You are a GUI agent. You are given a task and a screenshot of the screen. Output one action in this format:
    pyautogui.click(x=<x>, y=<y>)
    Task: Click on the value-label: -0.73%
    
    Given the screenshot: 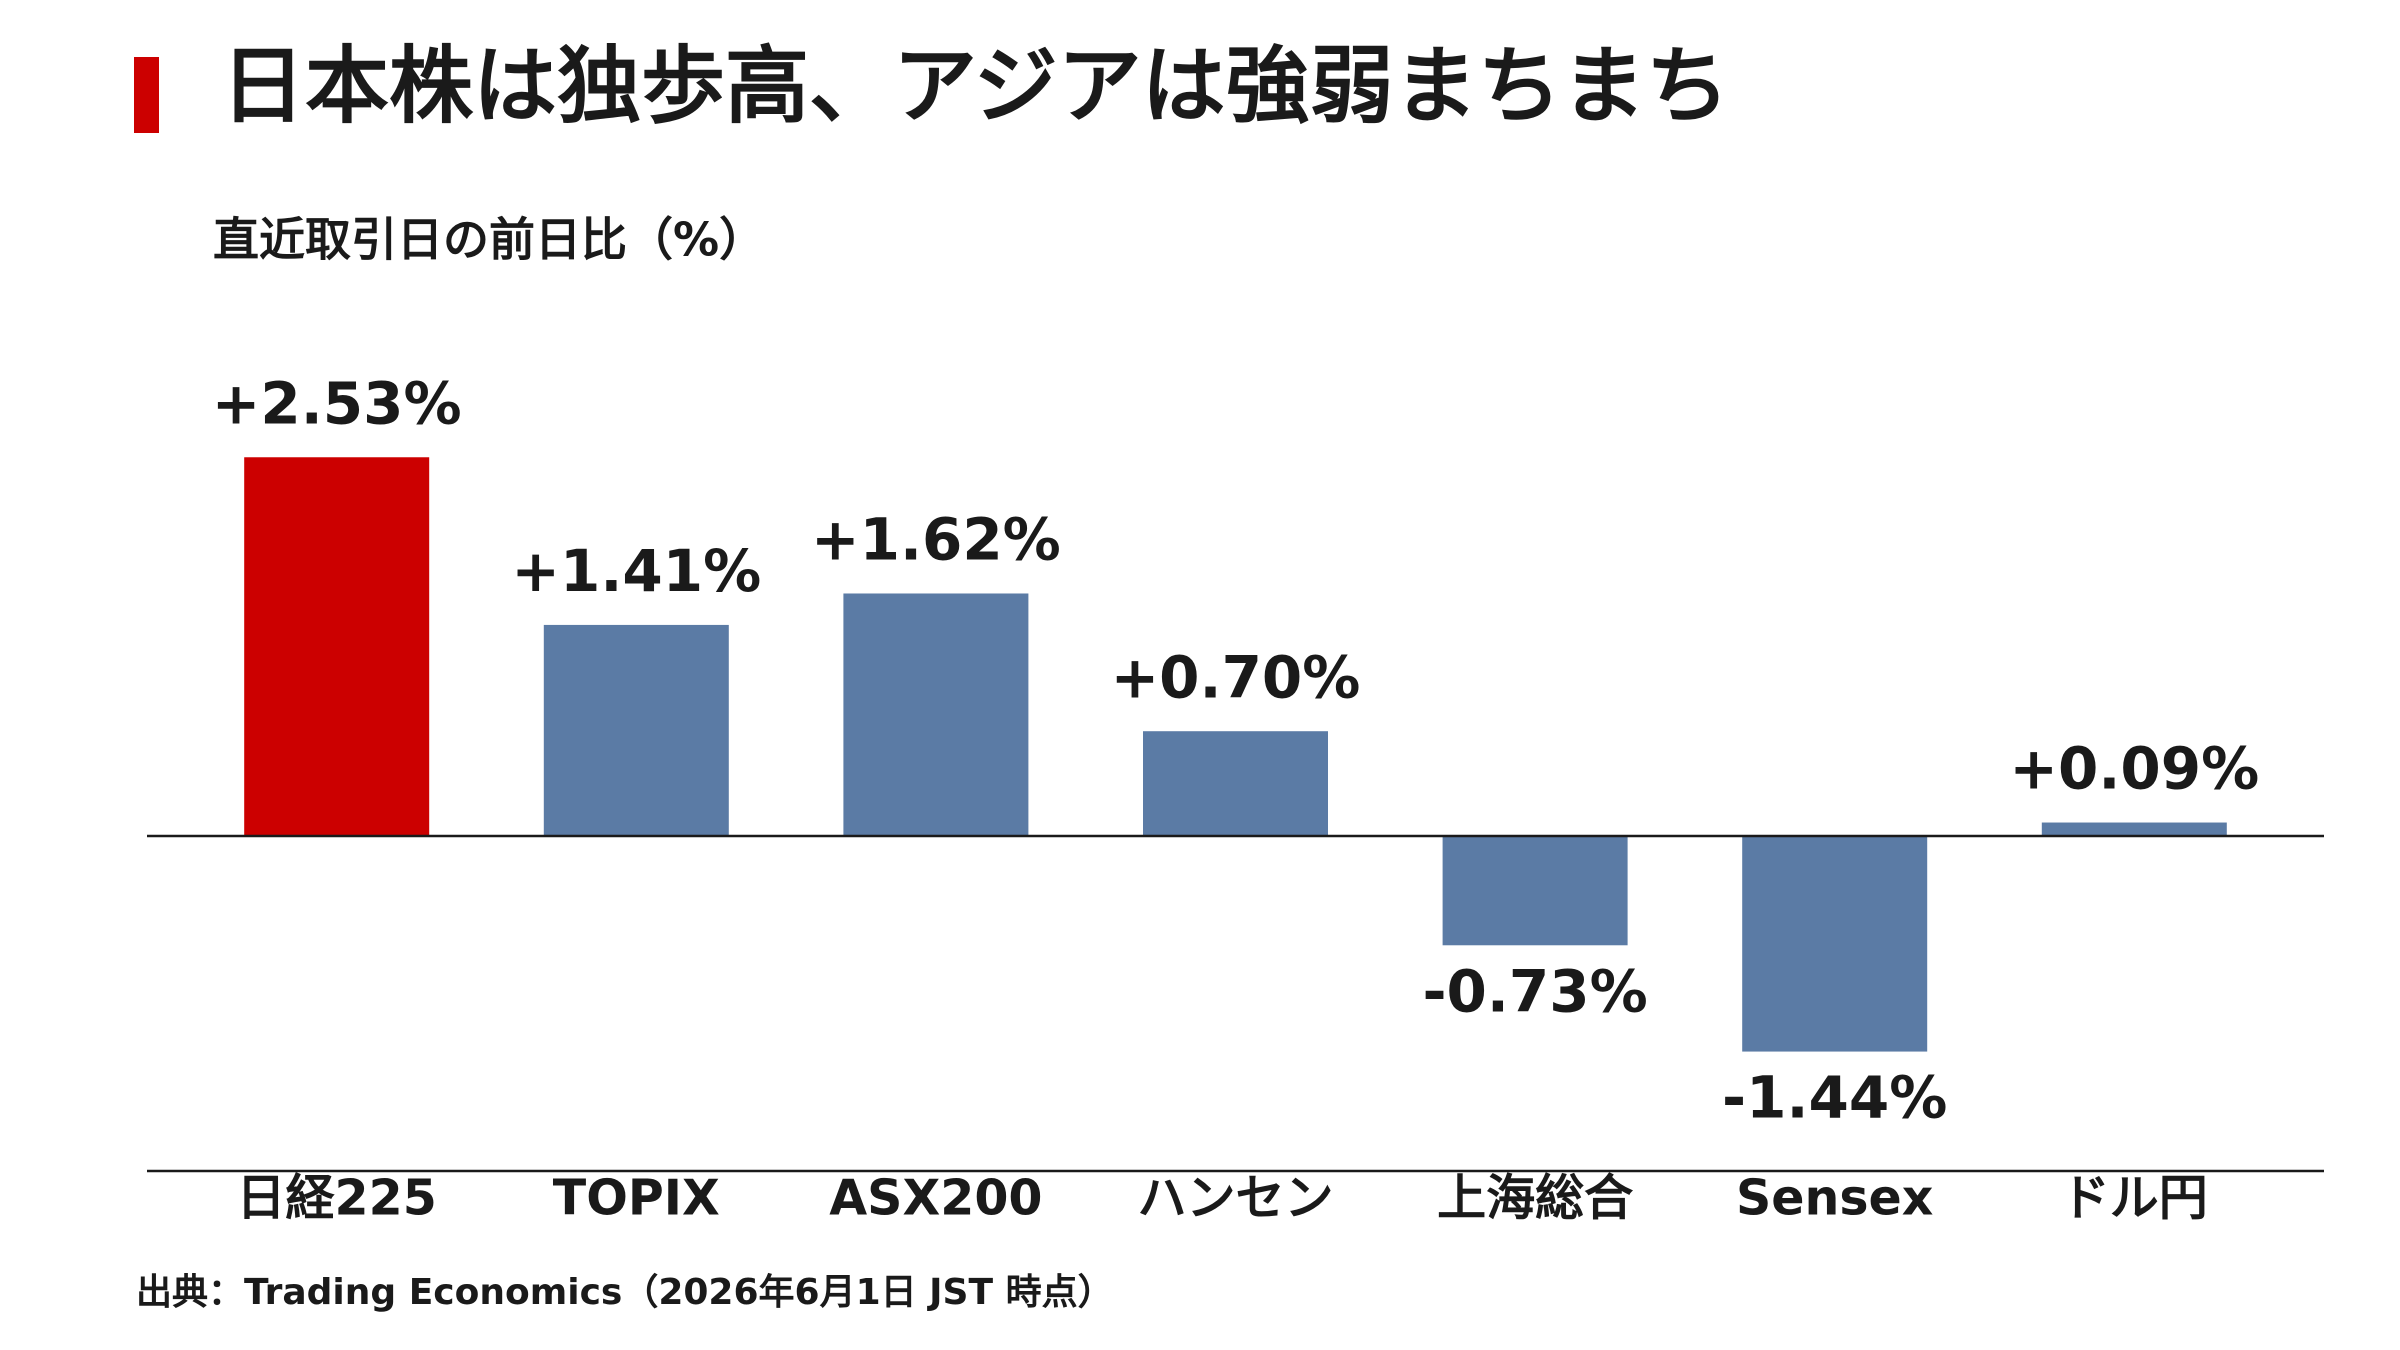 What is the action you would take?
    pyautogui.click(x=1534, y=991)
    